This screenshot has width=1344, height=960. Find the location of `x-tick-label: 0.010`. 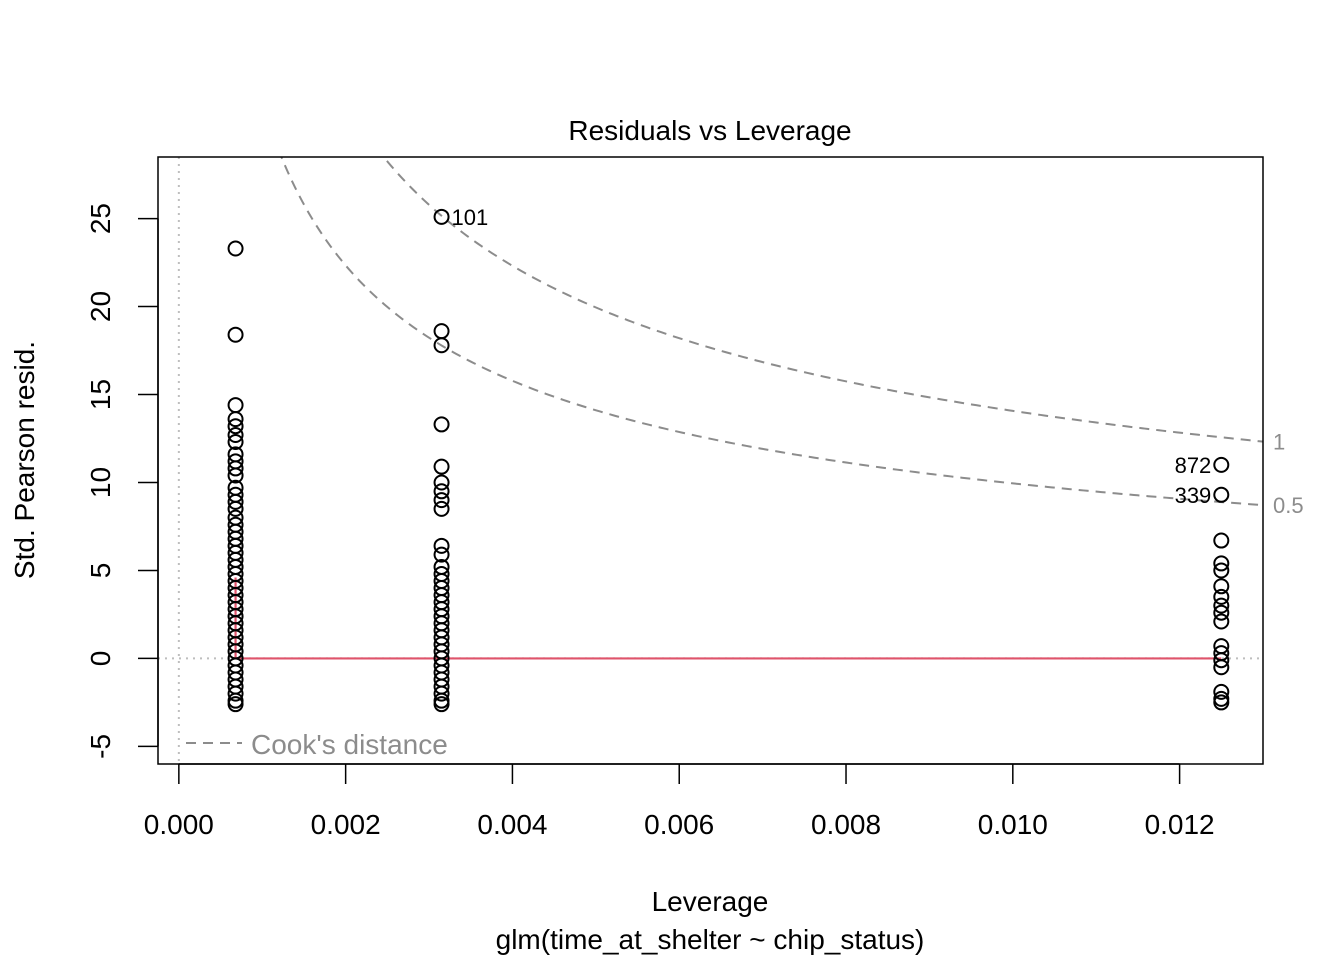

x-tick-label: 0.010 is located at coordinates (1013, 824).